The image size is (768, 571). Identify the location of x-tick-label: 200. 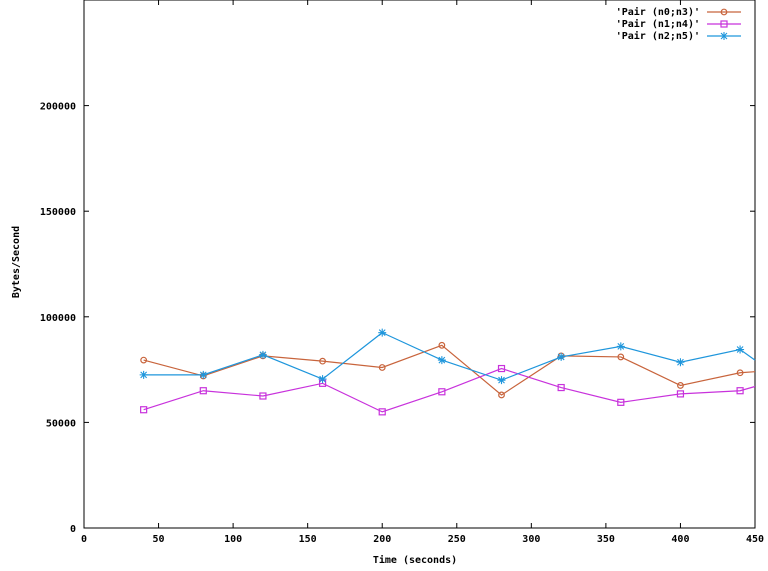
(382, 539).